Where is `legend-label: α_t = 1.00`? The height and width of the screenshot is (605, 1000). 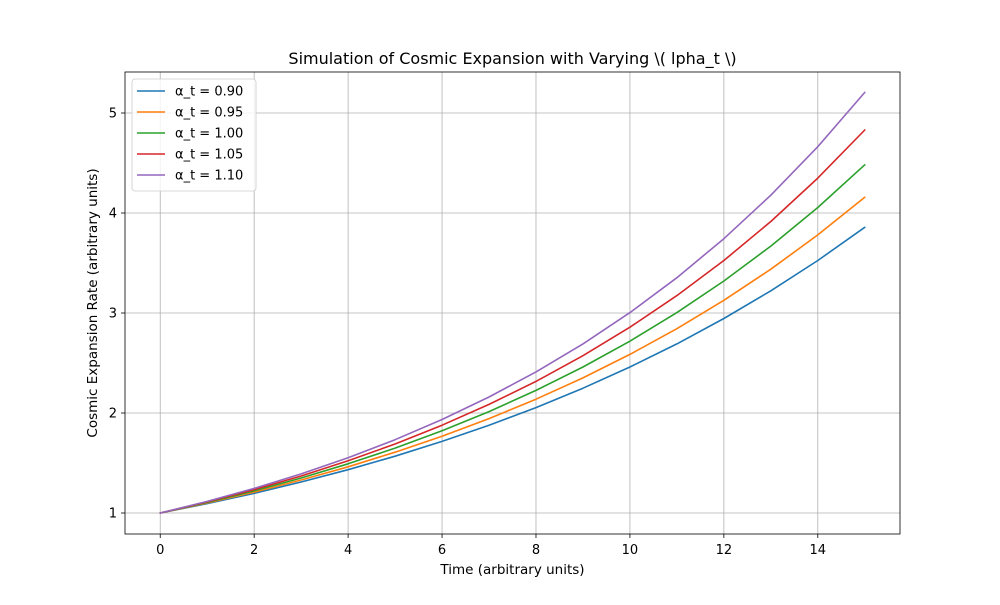
legend-label: α_t = 1.00 is located at coordinates (209, 134).